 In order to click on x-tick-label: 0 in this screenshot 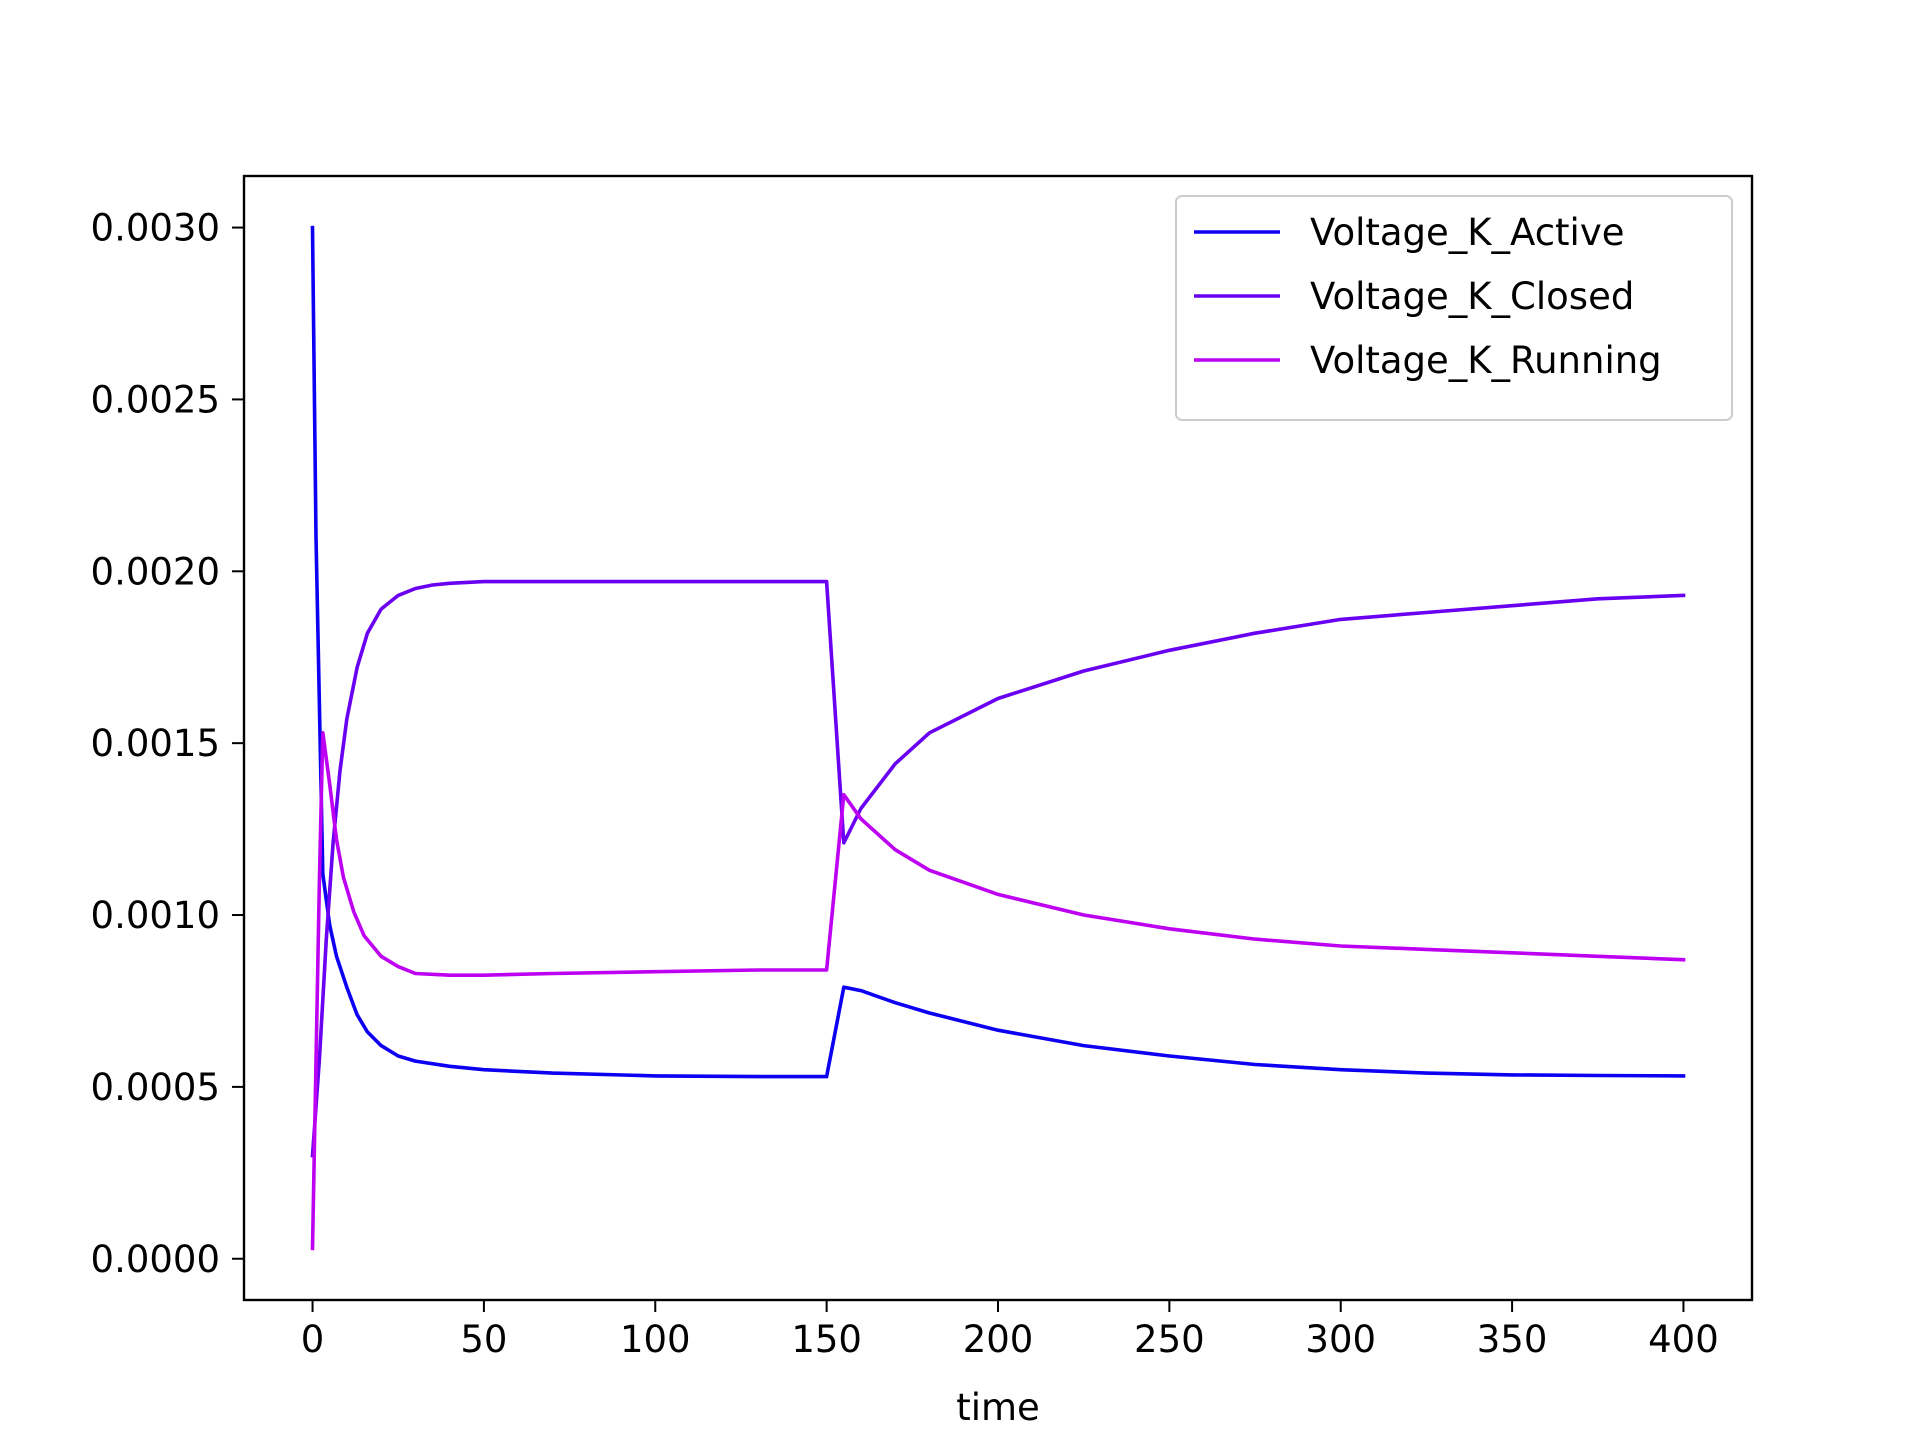, I will do `click(313, 1339)`.